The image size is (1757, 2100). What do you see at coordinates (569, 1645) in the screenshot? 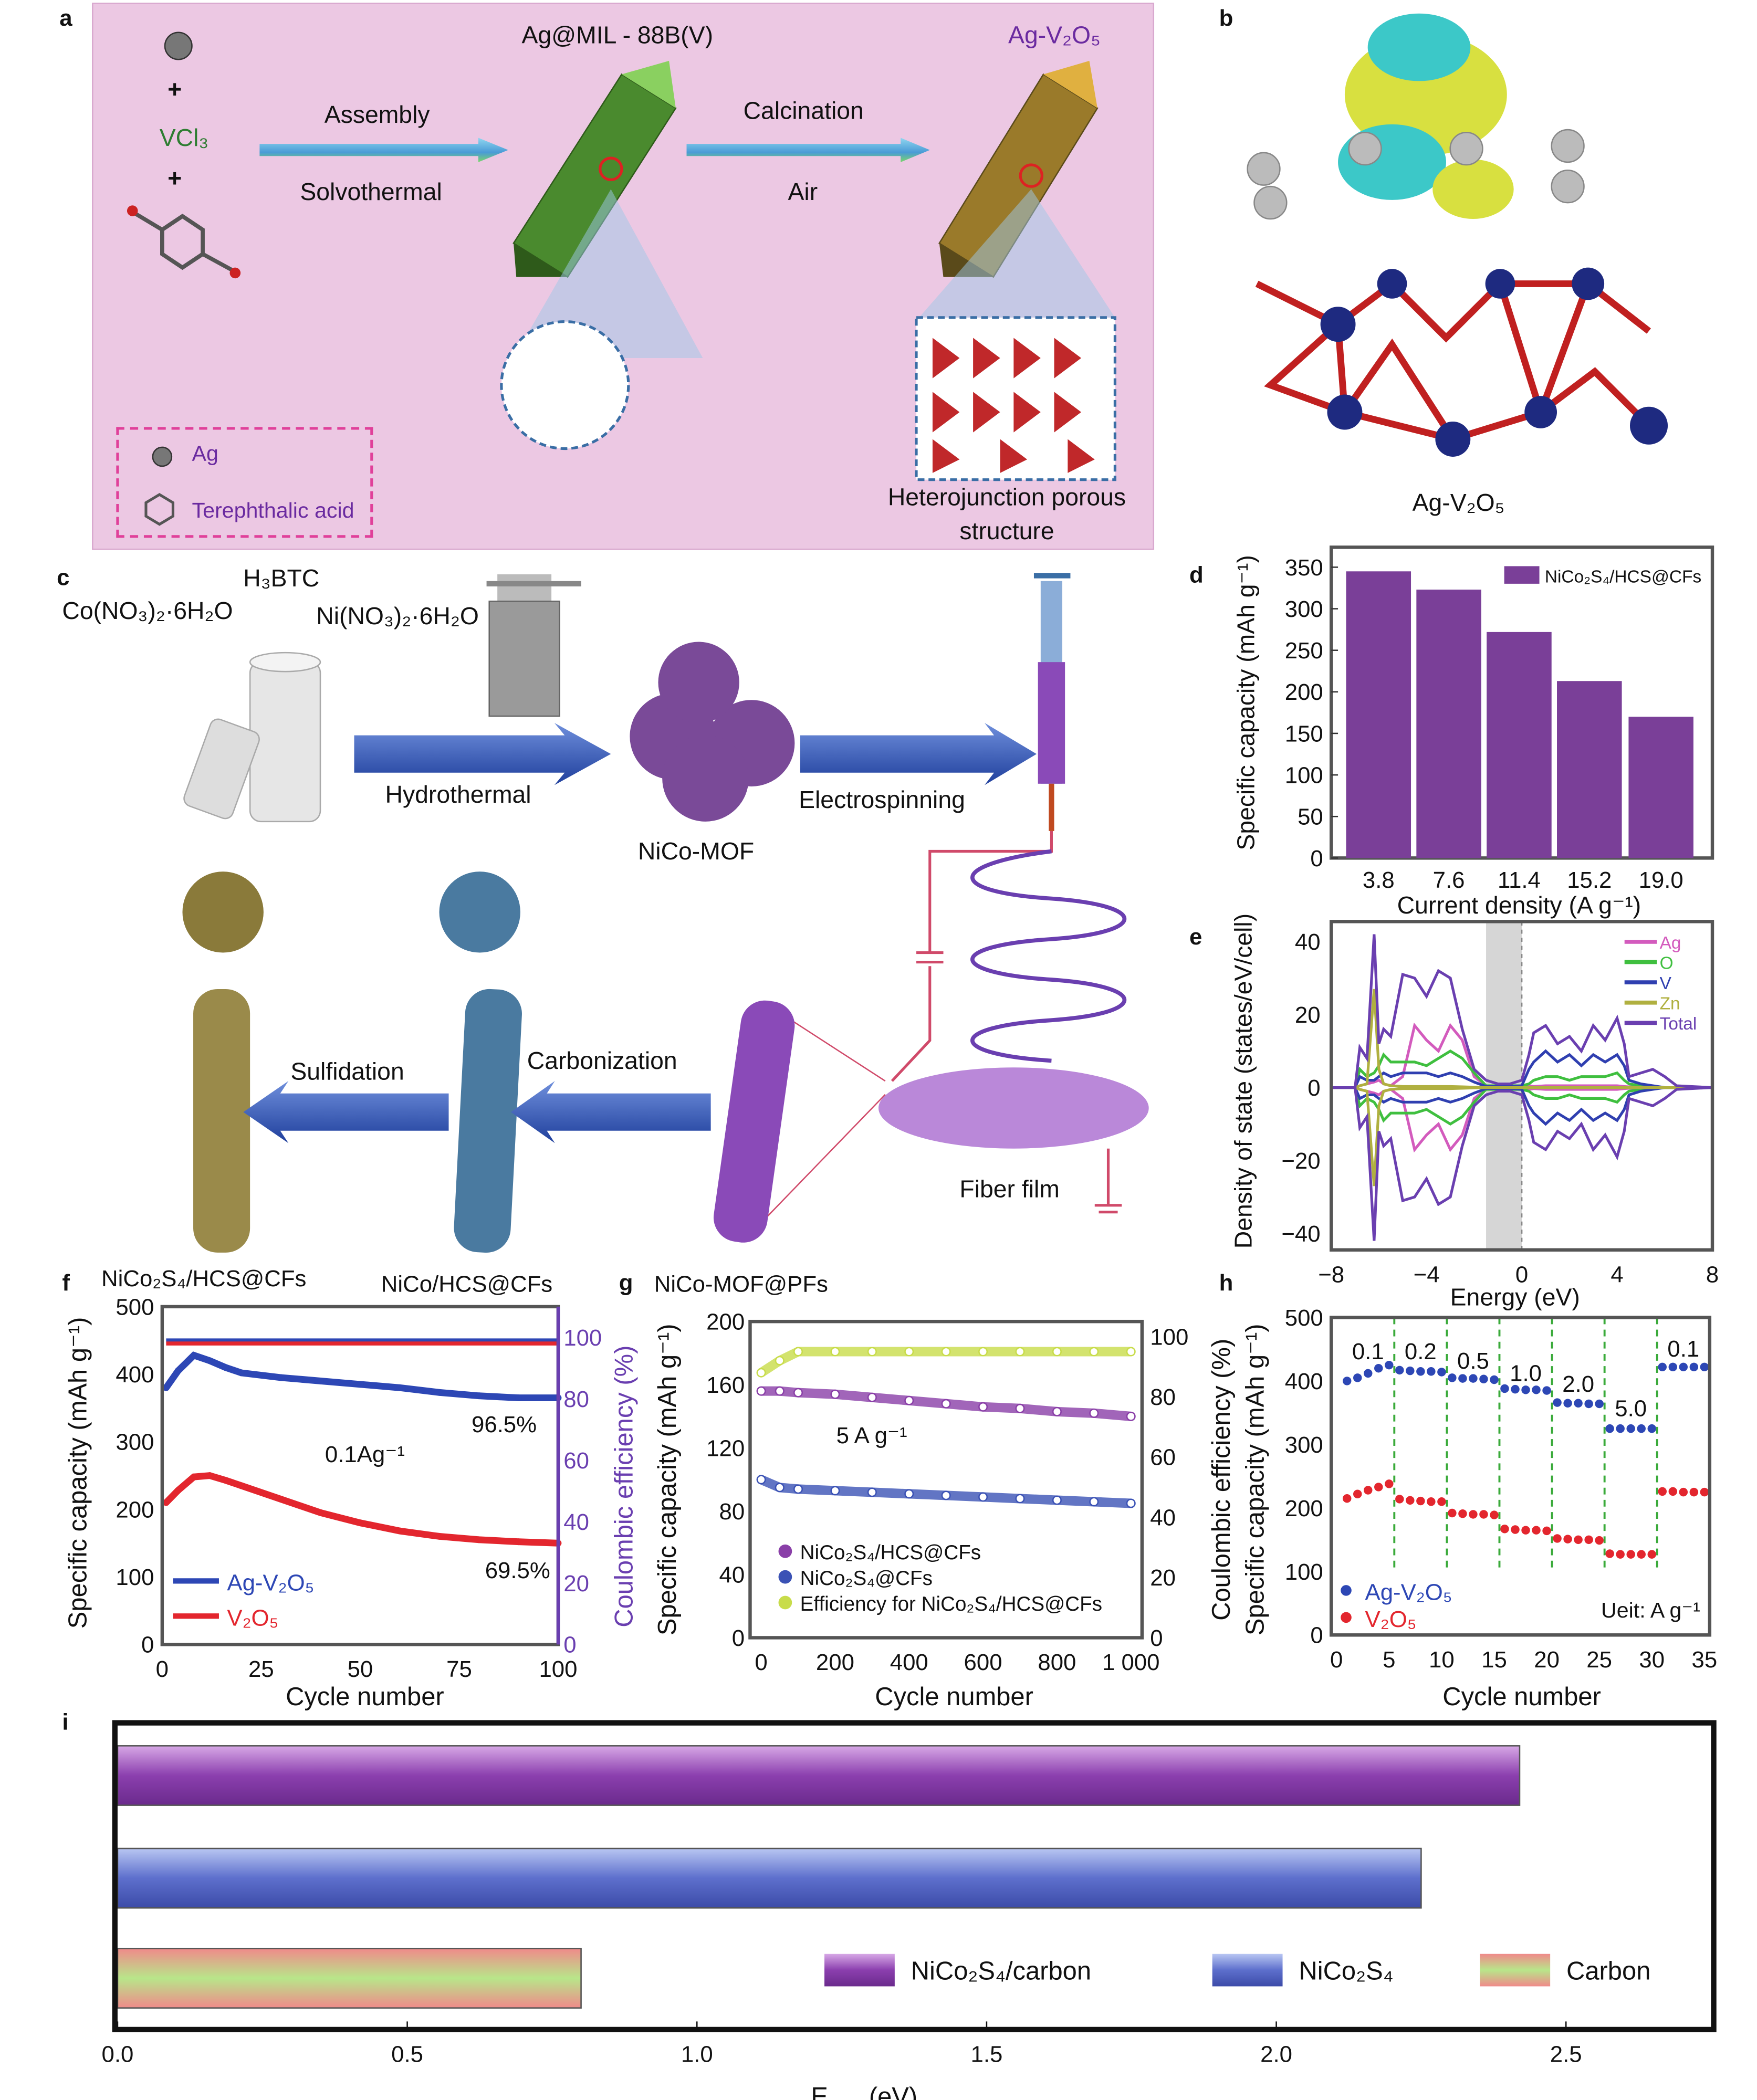
I see `chart-f-ytick-right: 0` at bounding box center [569, 1645].